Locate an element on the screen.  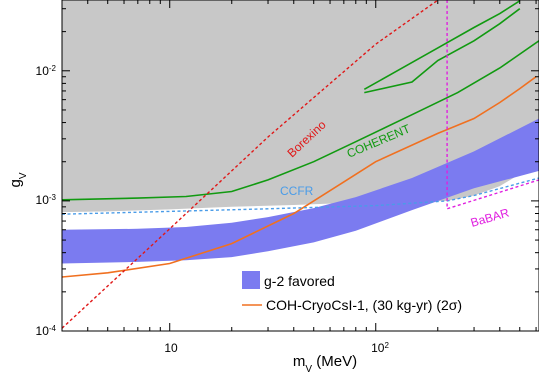
y-tick-label-1e-4: 10⁻⁴ is located at coordinates (46, 331).